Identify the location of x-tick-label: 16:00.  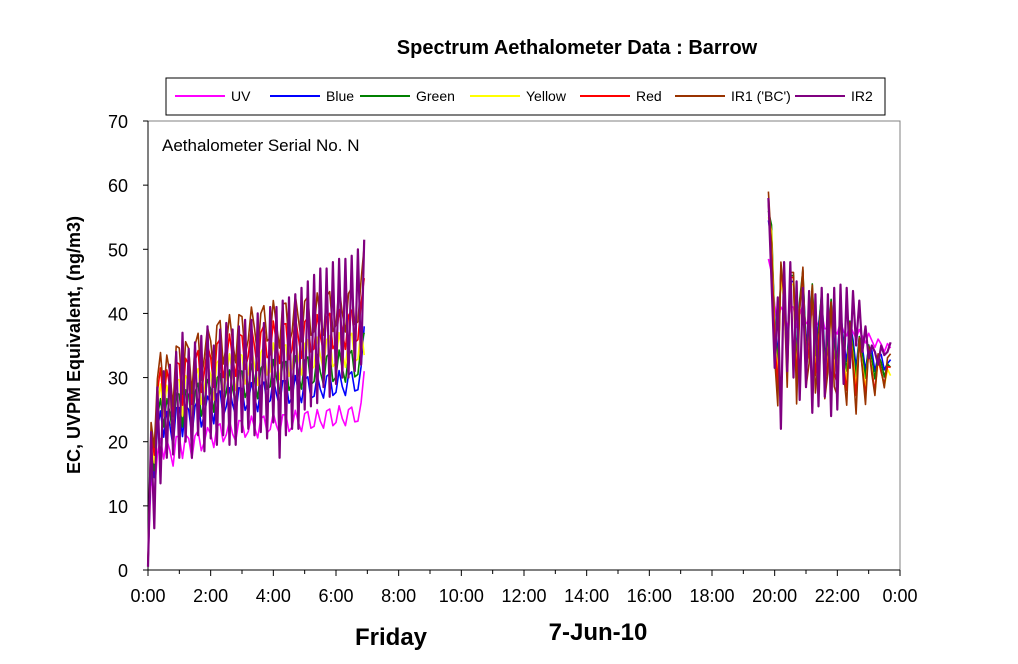
(649, 596).